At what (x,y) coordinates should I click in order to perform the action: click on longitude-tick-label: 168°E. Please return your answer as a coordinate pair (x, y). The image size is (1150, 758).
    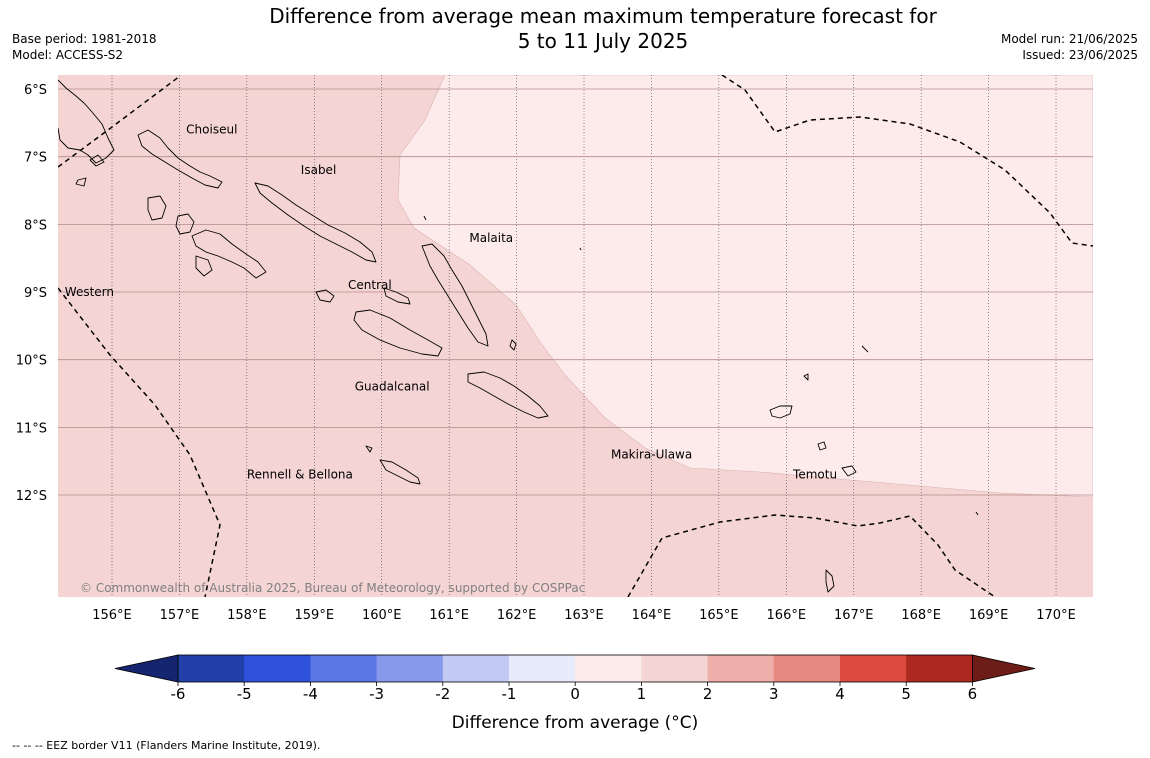
    Looking at the image, I should click on (921, 615).